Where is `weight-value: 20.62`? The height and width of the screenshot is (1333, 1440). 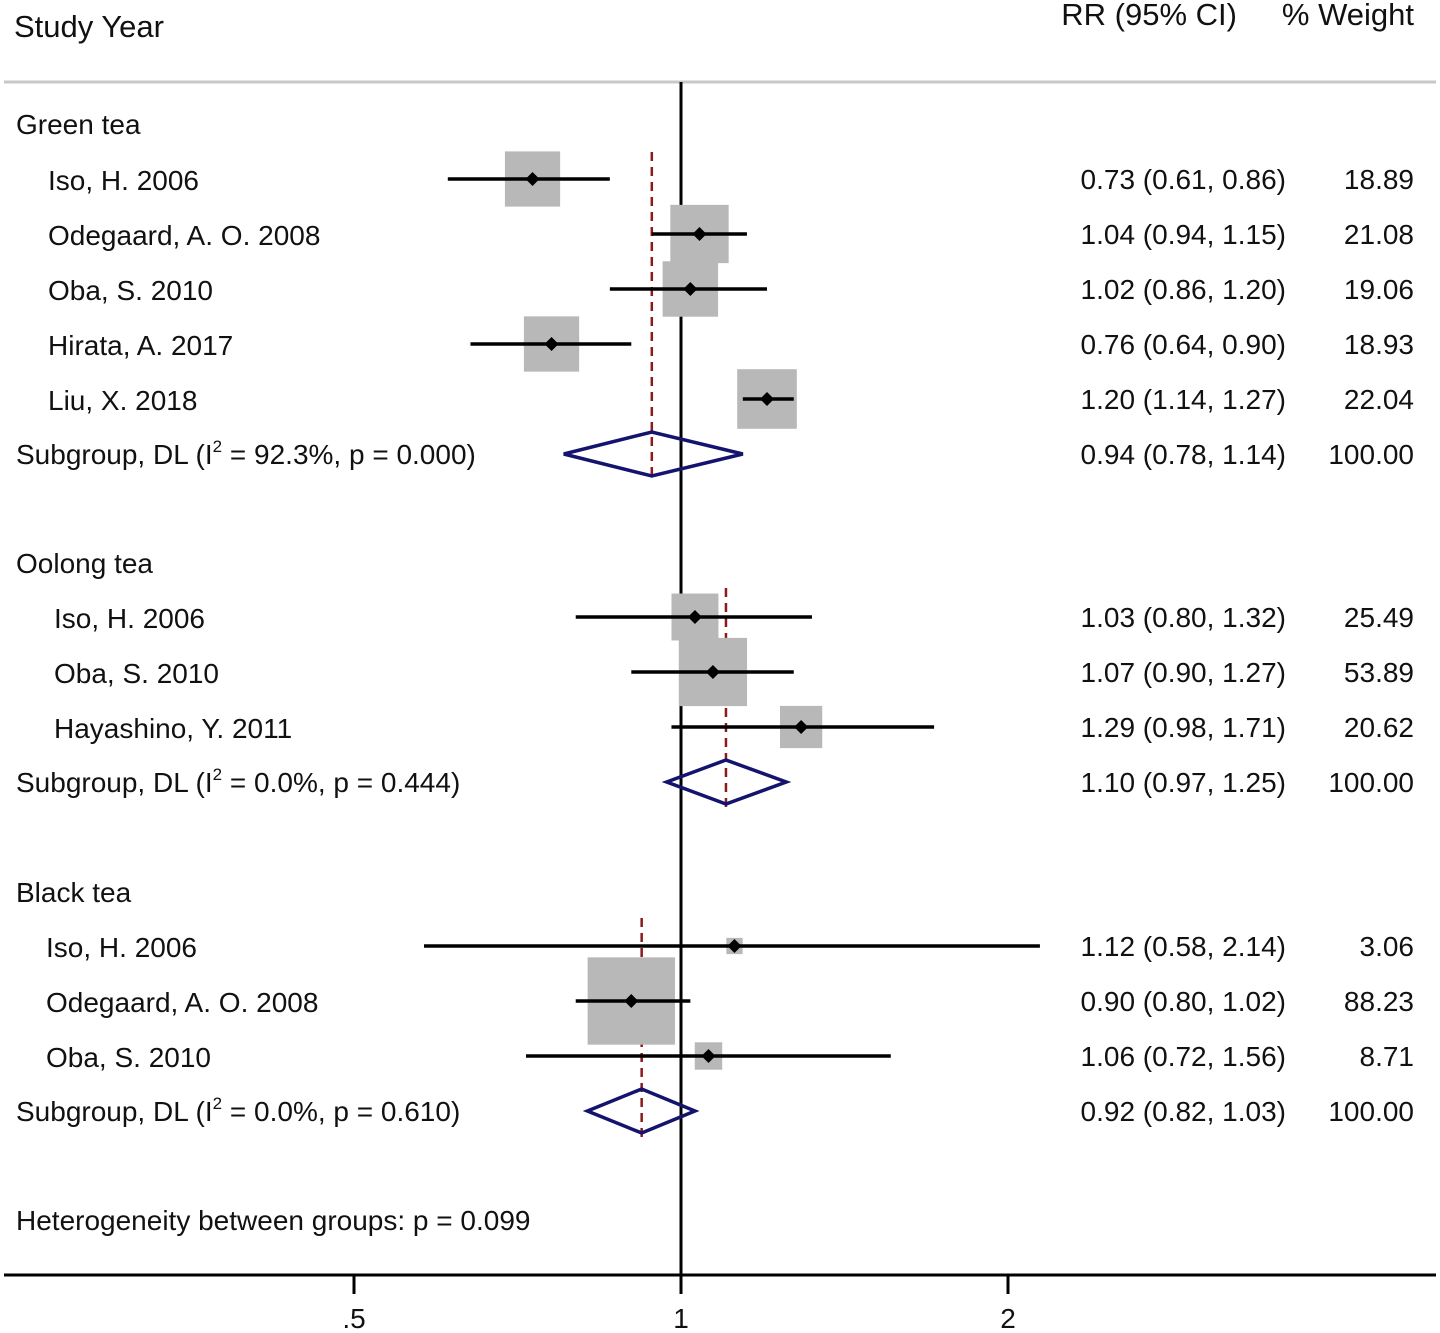 weight-value: 20.62 is located at coordinates (1379, 727).